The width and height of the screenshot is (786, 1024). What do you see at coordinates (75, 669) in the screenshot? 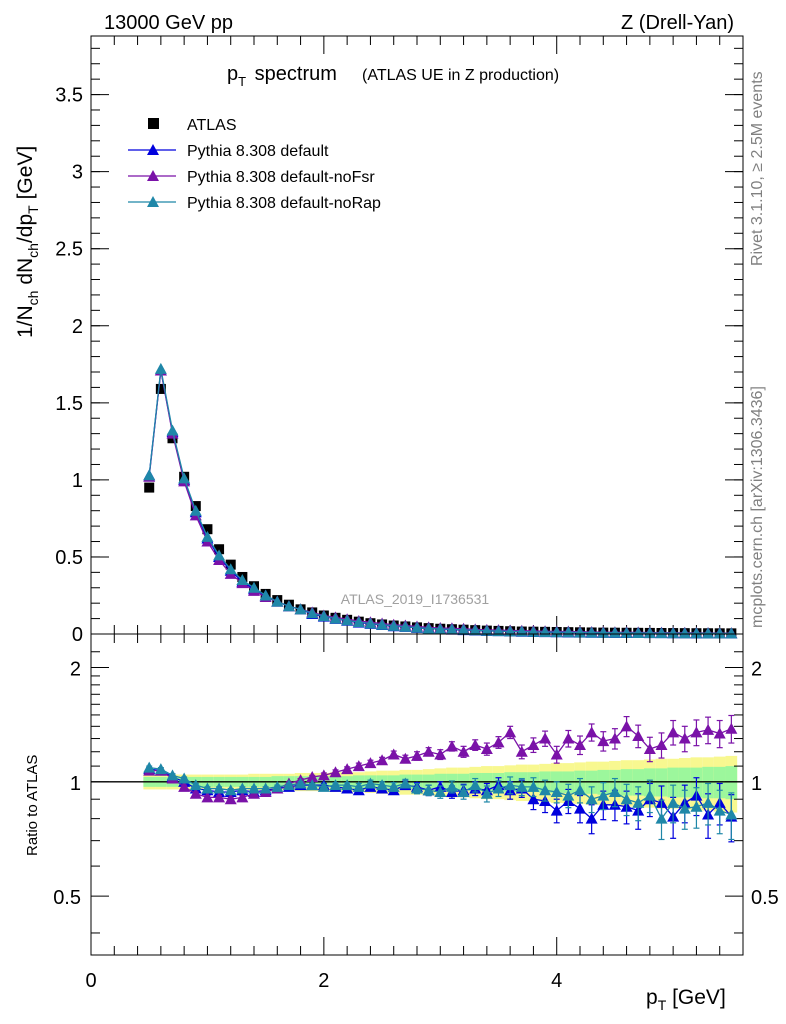
I see `ratio-ytick-label: 2` at bounding box center [75, 669].